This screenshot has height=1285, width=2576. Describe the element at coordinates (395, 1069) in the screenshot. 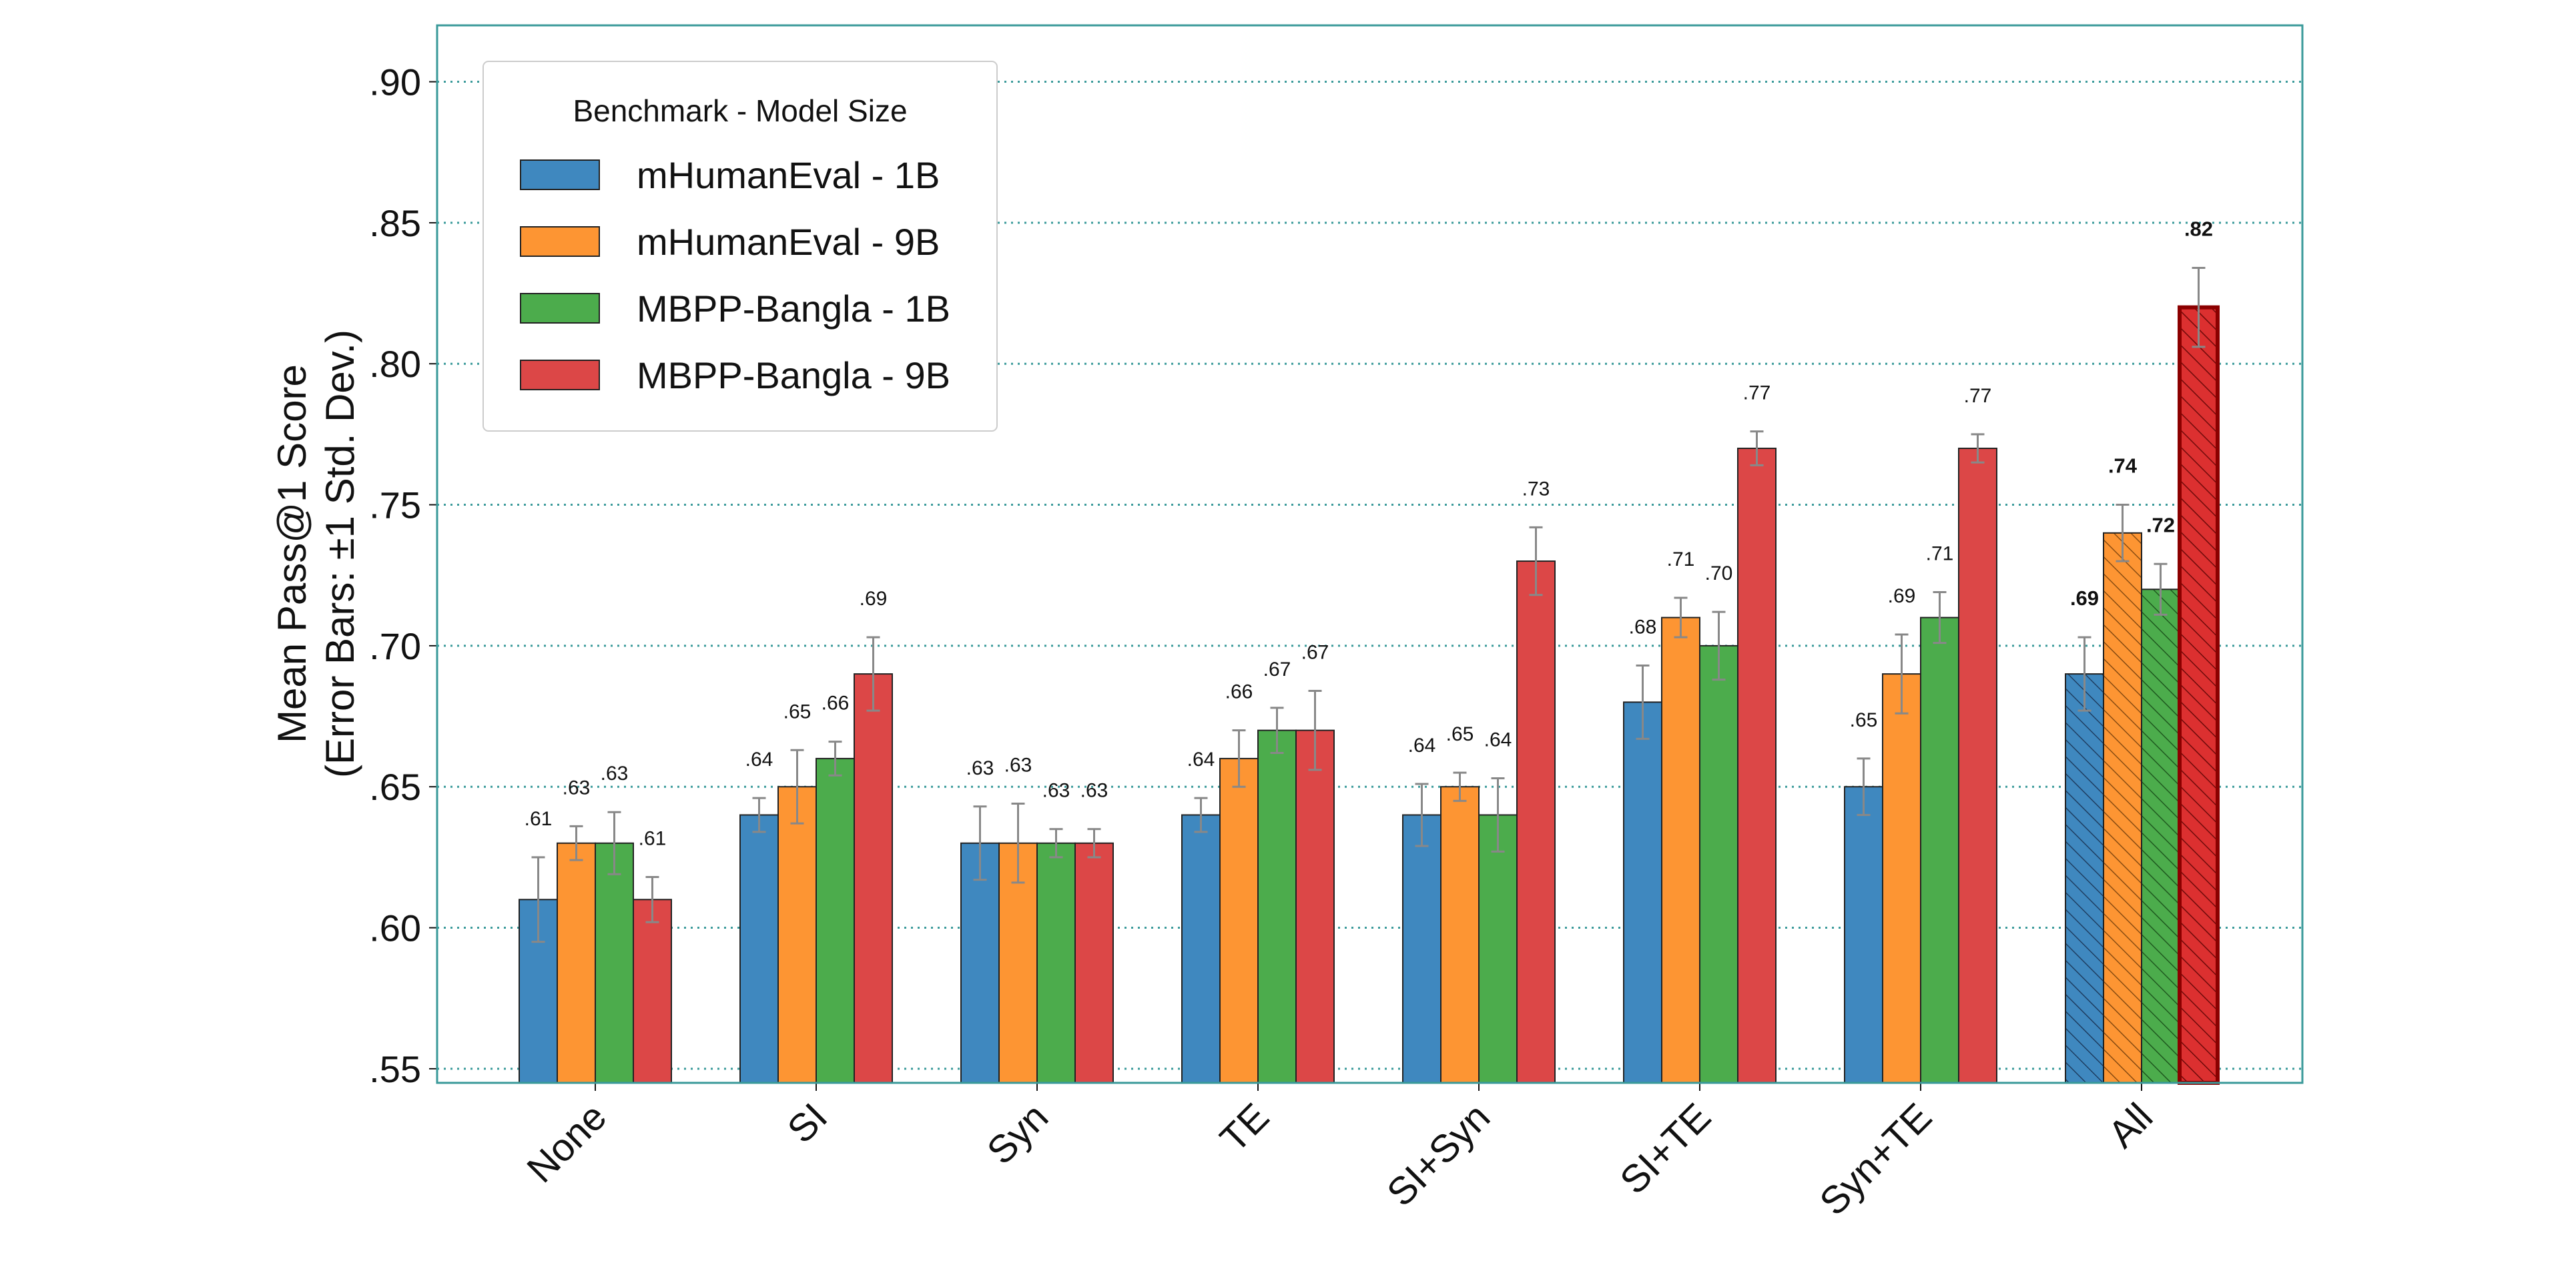

I see `y-tick-label: .55` at that location.